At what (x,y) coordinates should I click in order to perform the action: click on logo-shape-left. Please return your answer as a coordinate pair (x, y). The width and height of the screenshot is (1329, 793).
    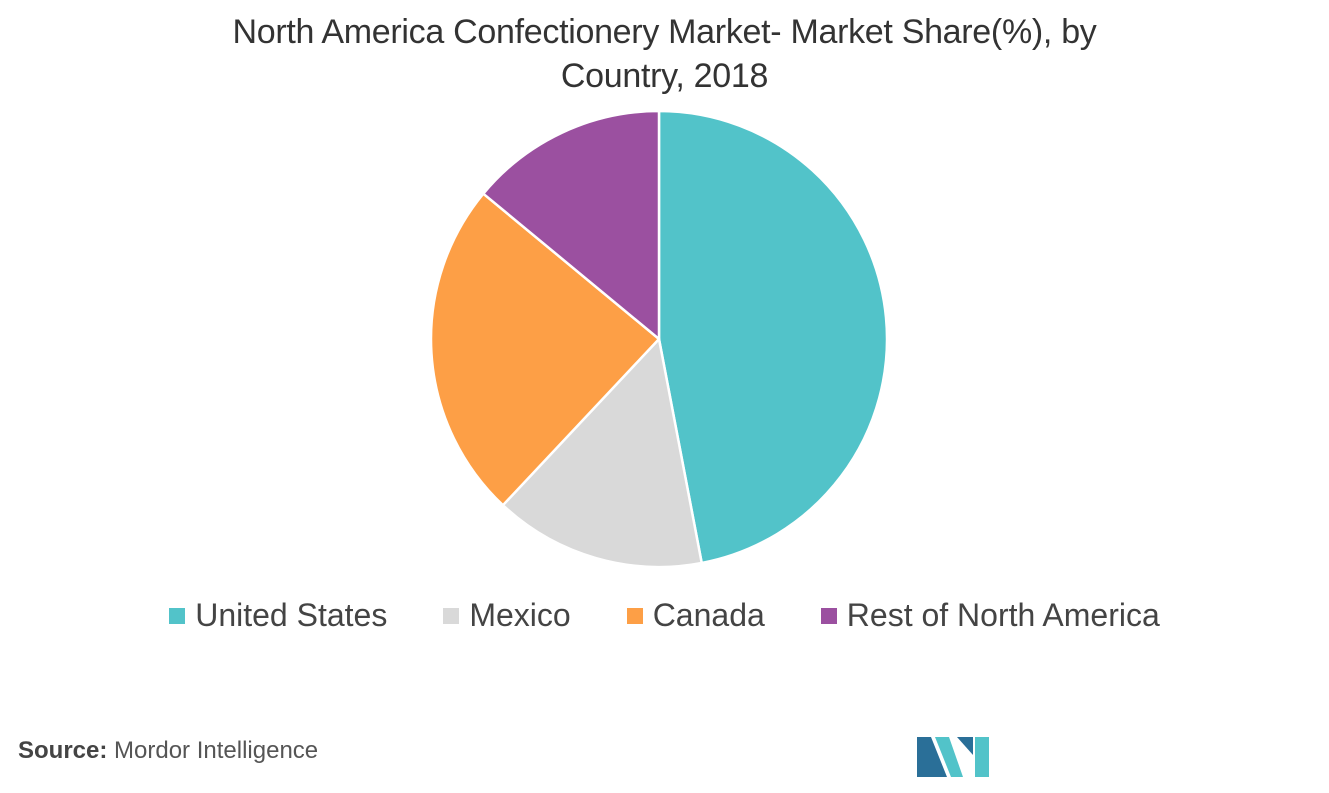
    Looking at the image, I should click on (932, 757).